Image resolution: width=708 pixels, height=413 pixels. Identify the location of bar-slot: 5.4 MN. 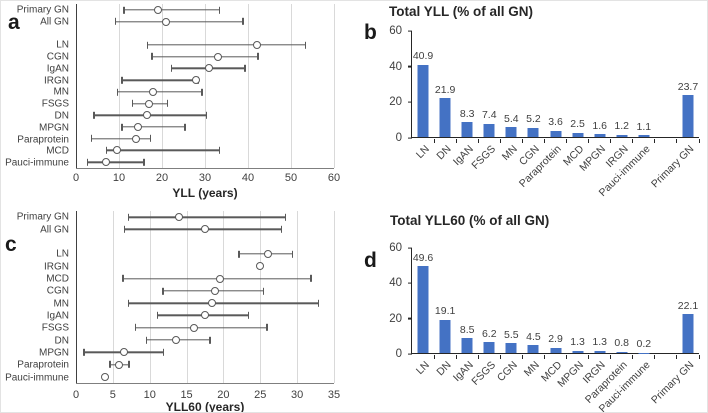
(511, 97).